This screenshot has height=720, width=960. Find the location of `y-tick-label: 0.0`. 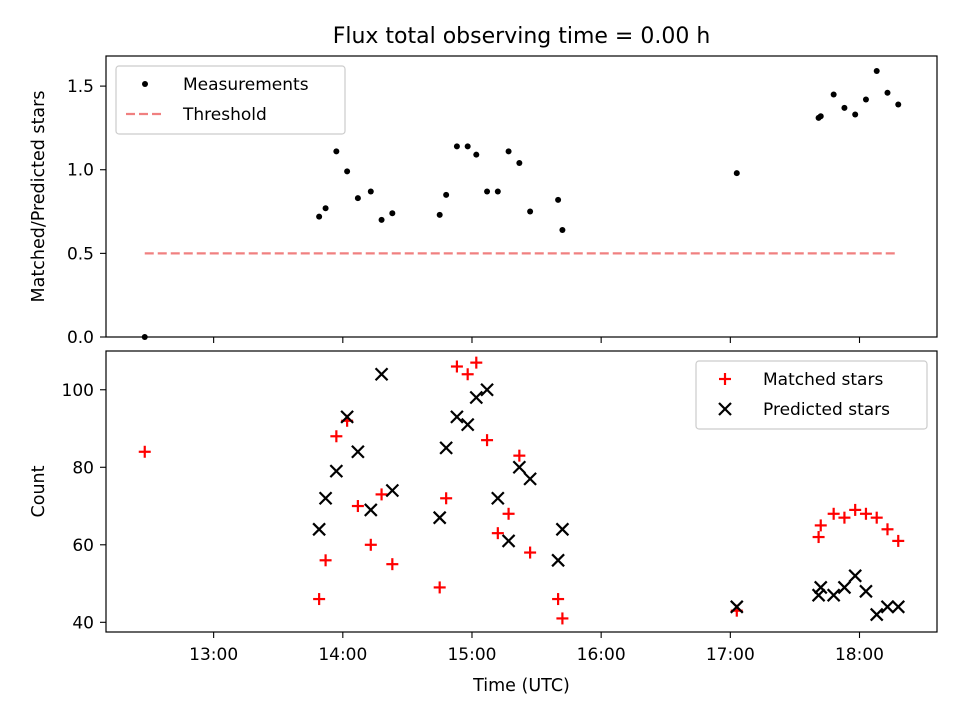

y-tick-label: 0.0 is located at coordinates (80, 338).